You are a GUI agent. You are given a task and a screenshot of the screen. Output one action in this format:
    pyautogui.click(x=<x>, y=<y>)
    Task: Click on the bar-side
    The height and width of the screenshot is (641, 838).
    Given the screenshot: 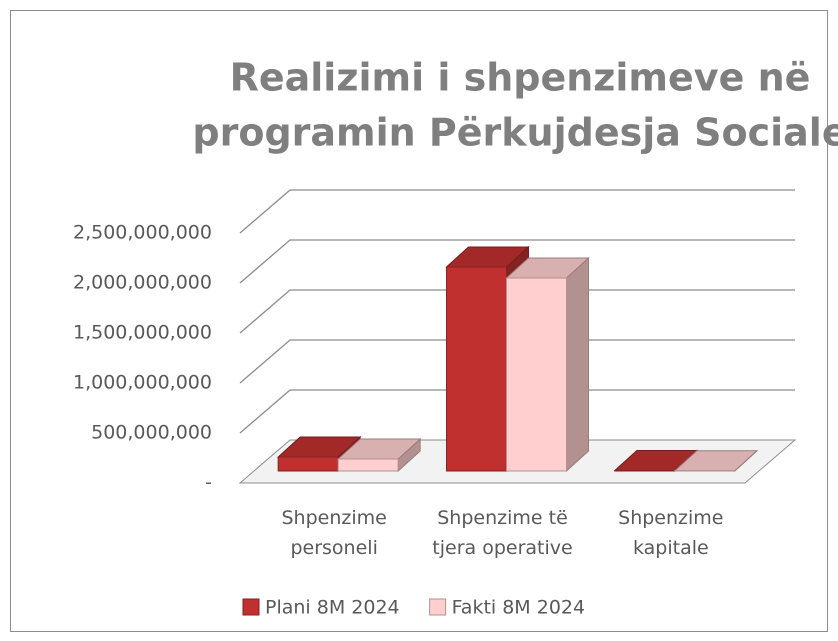 What is the action you would take?
    pyautogui.click(x=577, y=364)
    